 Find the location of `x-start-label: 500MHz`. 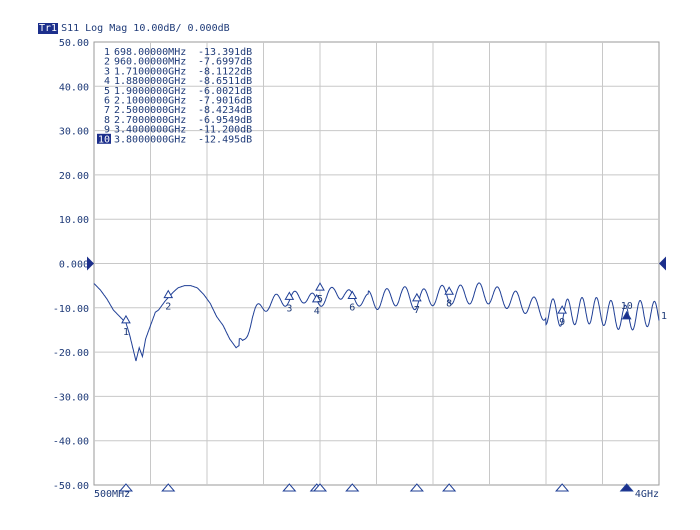

x-start-label: 500MHz is located at coordinates (112, 494).